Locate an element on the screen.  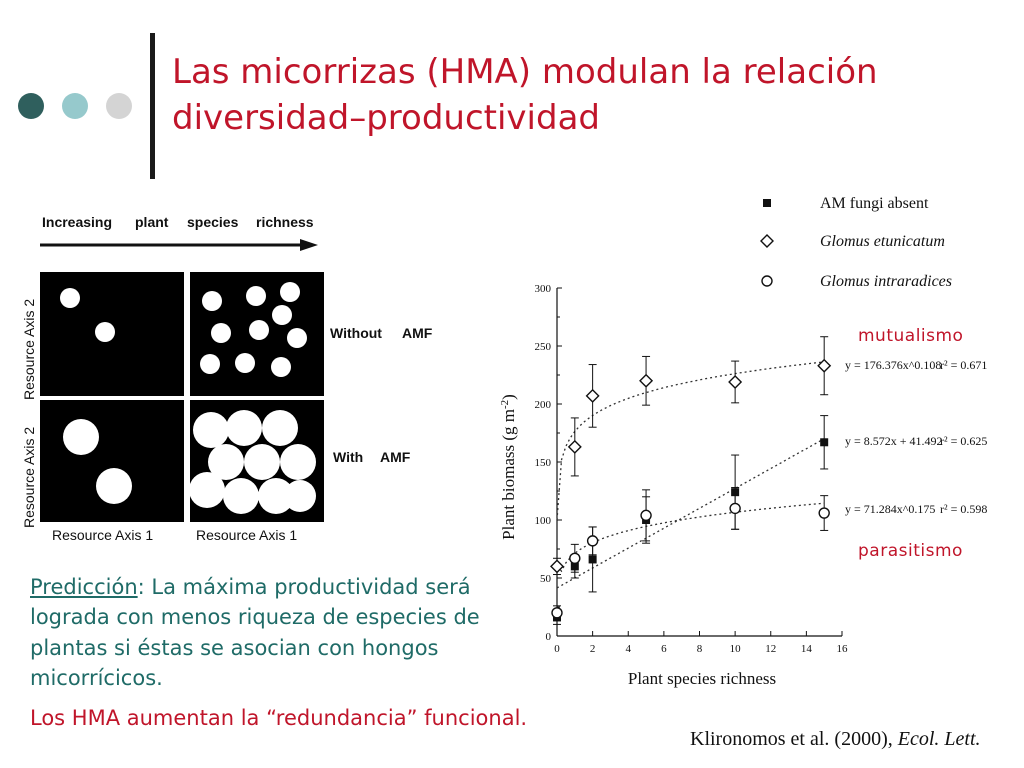
x-tick-label: 14 is located at coordinates (807, 649).